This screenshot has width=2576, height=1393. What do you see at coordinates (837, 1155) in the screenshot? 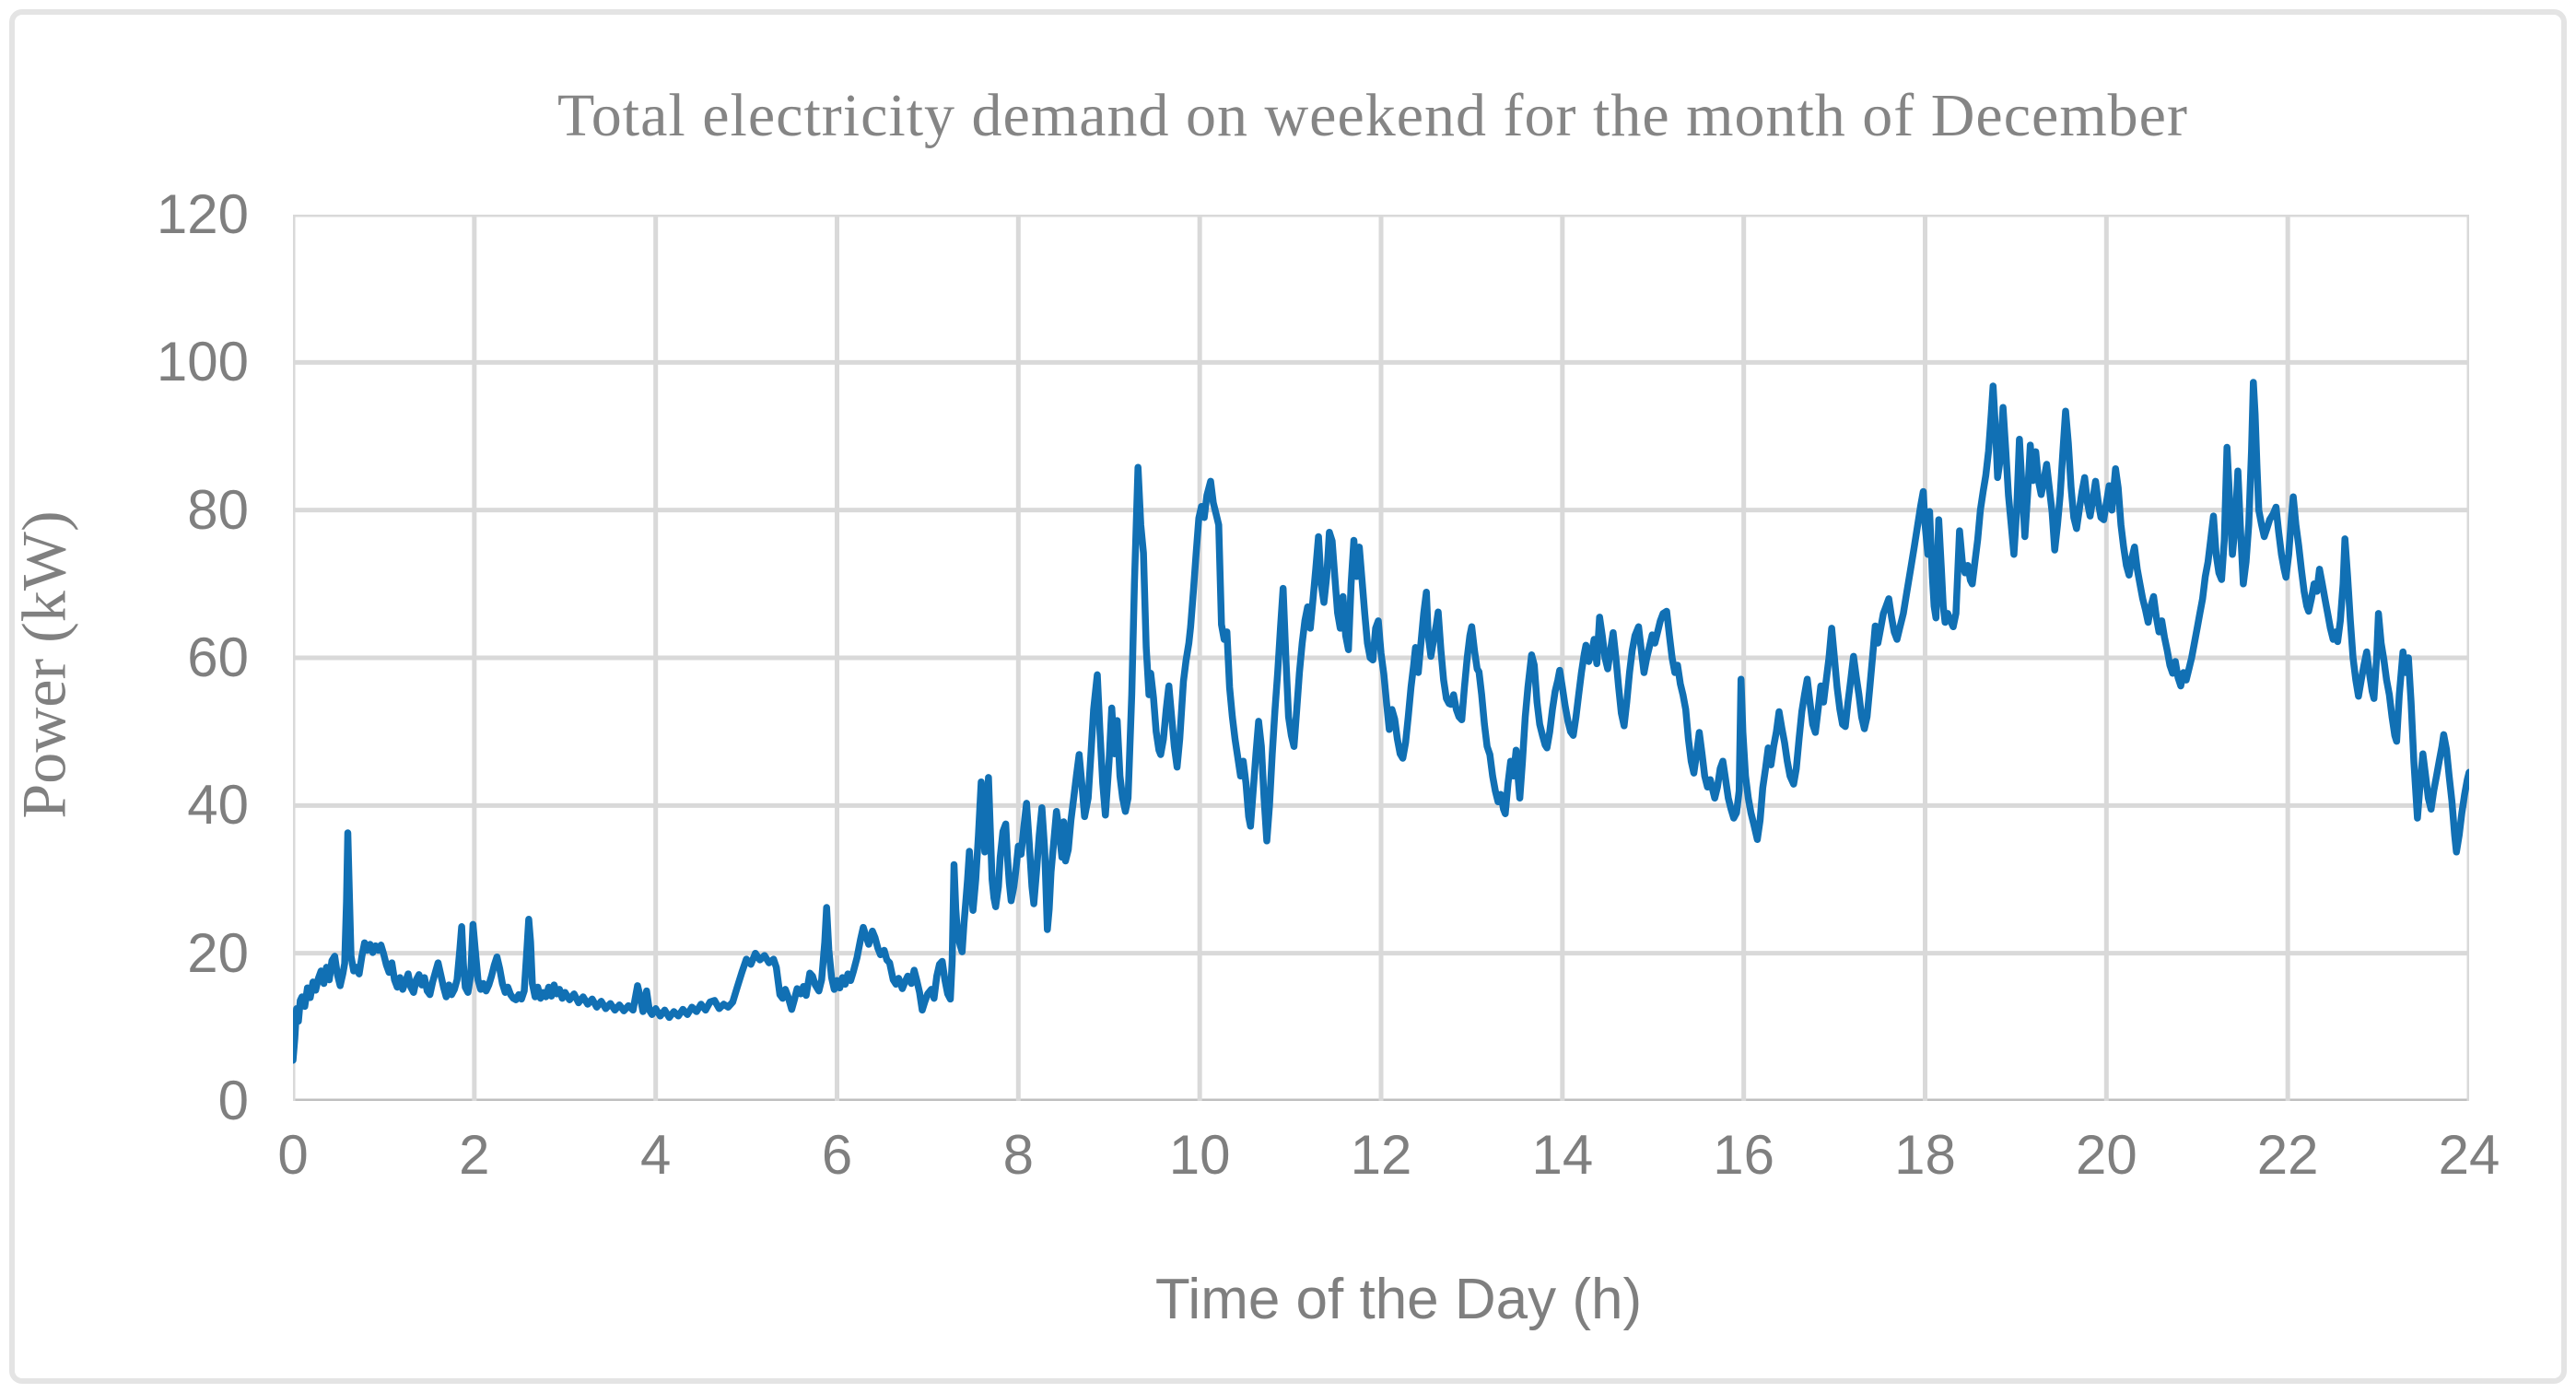
I see `x-tick-label-6: 6` at bounding box center [837, 1155].